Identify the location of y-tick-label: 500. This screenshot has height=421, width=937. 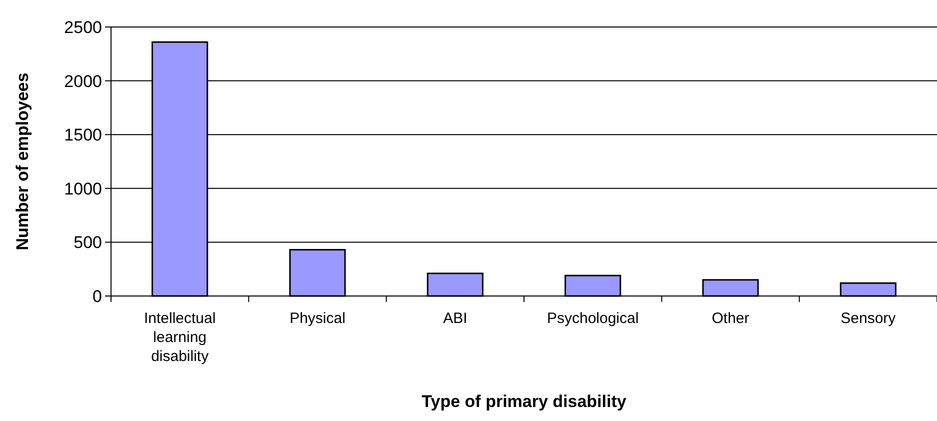
(88, 242).